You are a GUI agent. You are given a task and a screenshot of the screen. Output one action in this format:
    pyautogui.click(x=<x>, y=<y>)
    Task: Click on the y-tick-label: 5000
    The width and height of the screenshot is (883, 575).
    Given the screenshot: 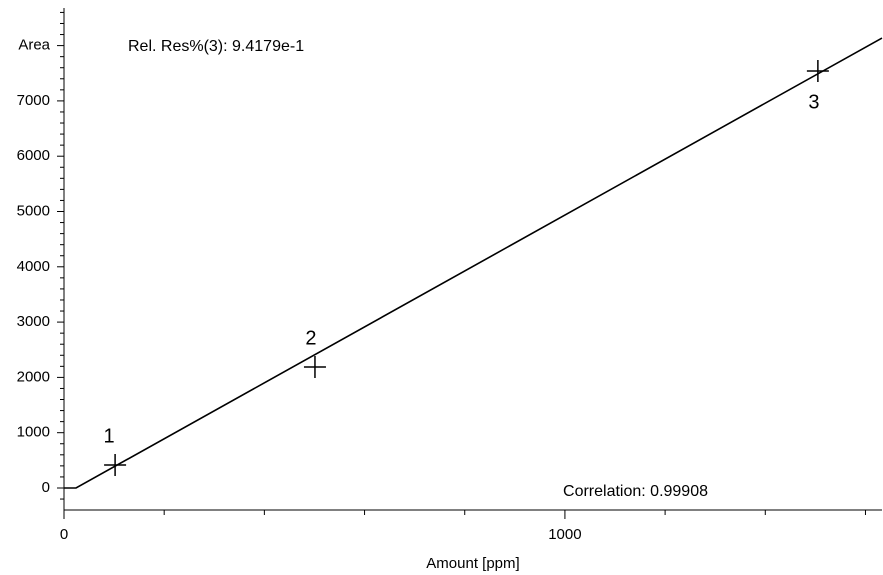 What is the action you would take?
    pyautogui.click(x=33, y=210)
    